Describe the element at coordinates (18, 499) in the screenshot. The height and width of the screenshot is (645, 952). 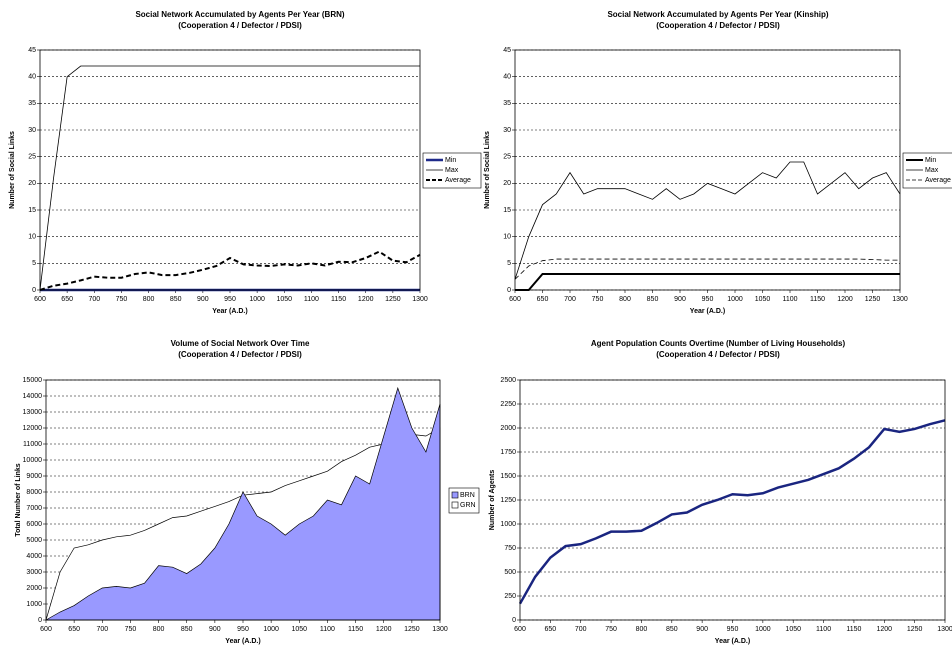
I see `y-axis-label: Total Number of Links` at that location.